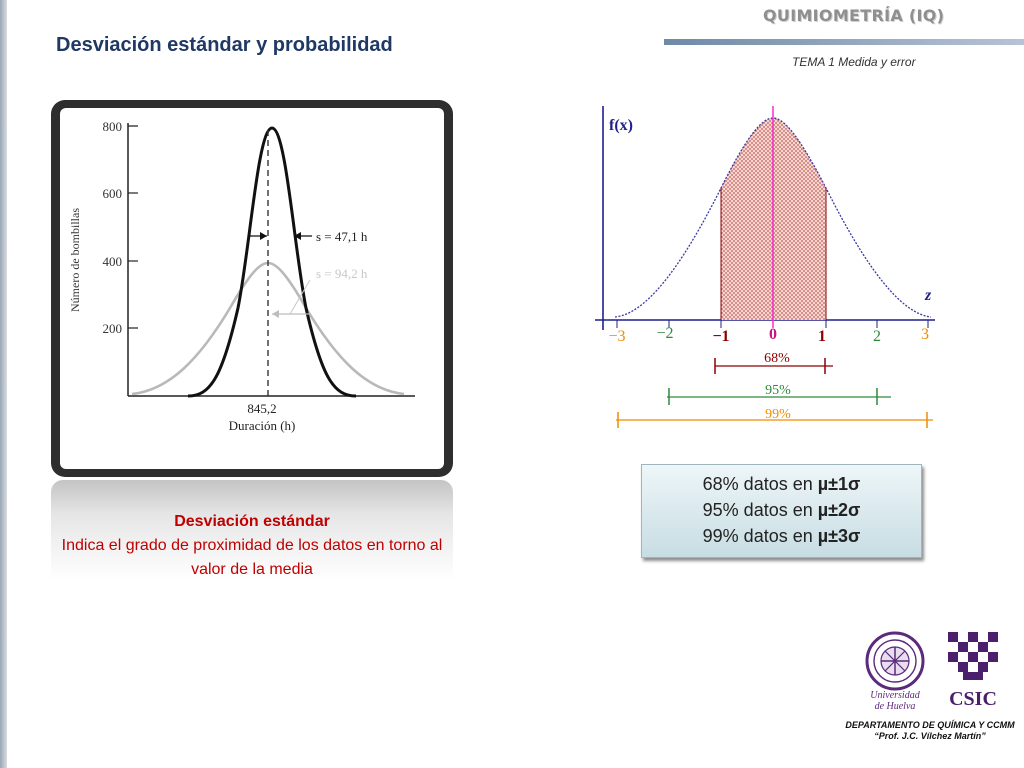 The height and width of the screenshot is (768, 1024). What do you see at coordinates (262, 425) in the screenshot?
I see `x-axis-label: Duración (h)` at bounding box center [262, 425].